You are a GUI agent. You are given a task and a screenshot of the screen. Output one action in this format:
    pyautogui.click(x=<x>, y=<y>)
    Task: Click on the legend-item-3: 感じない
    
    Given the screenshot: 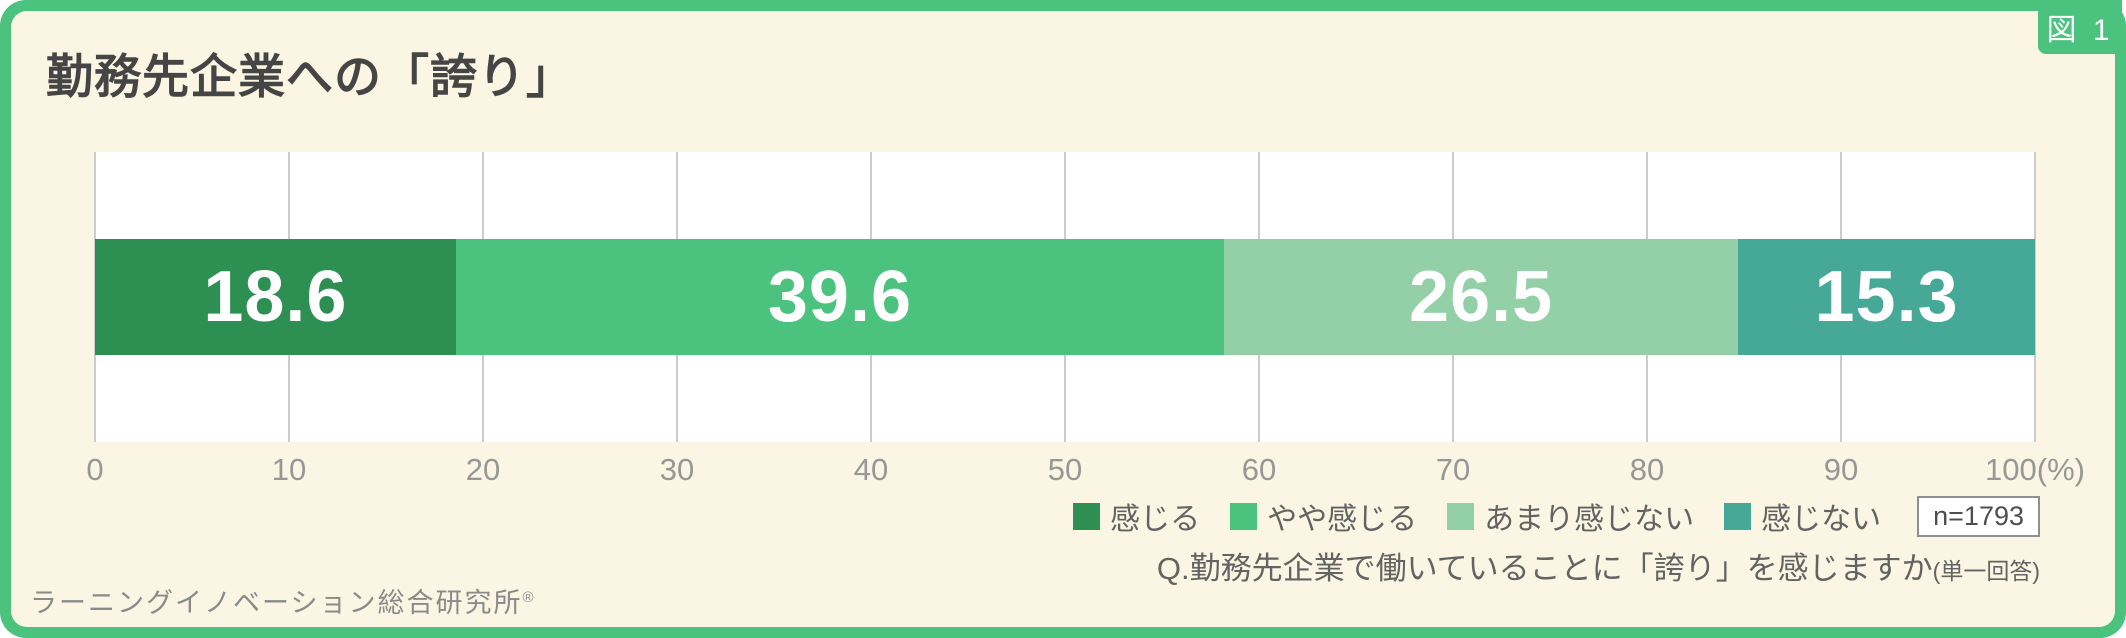 What is the action you would take?
    pyautogui.click(x=1802, y=516)
    